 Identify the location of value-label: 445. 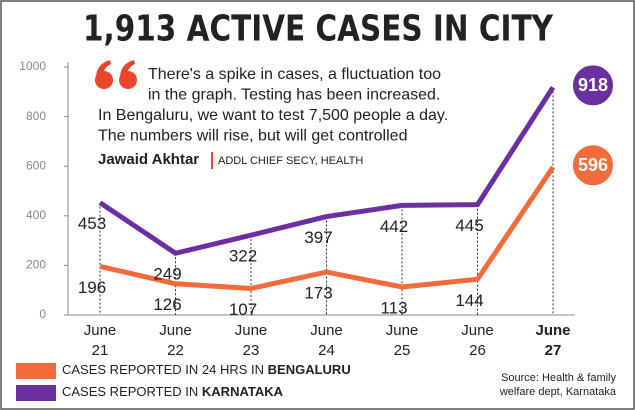
(469, 225).